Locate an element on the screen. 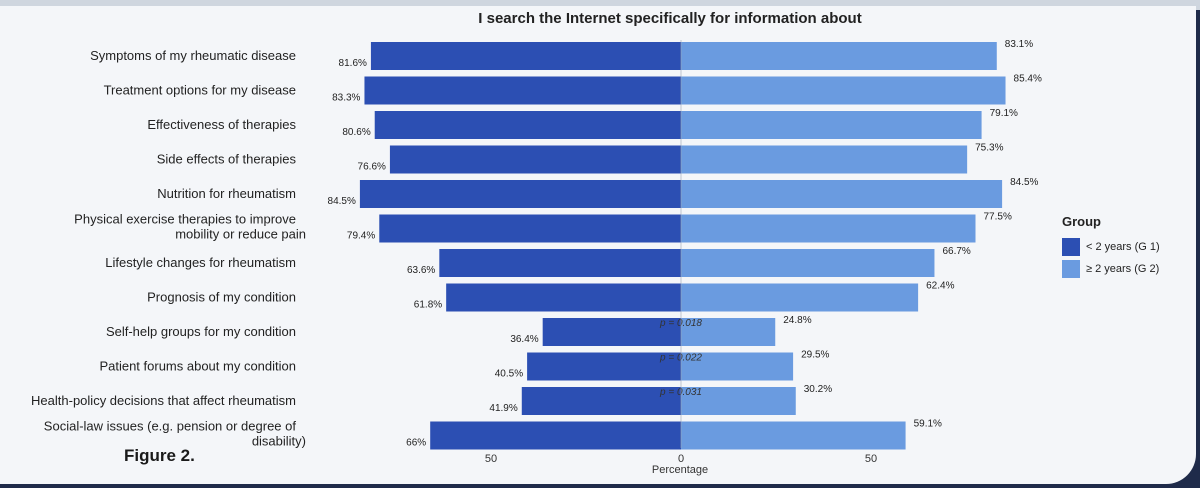 This screenshot has height=488, width=1200. legend-text-g1: < 2 years (G 1) is located at coordinates (1123, 247).